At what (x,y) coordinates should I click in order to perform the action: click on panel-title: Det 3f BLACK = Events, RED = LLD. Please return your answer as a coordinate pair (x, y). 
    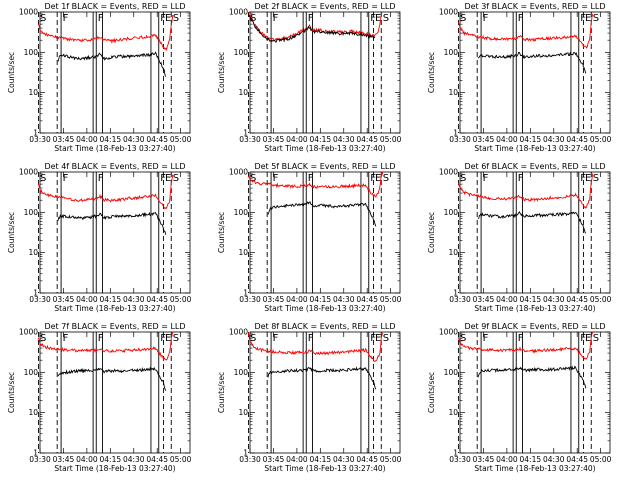
    Looking at the image, I should click on (534, 6).